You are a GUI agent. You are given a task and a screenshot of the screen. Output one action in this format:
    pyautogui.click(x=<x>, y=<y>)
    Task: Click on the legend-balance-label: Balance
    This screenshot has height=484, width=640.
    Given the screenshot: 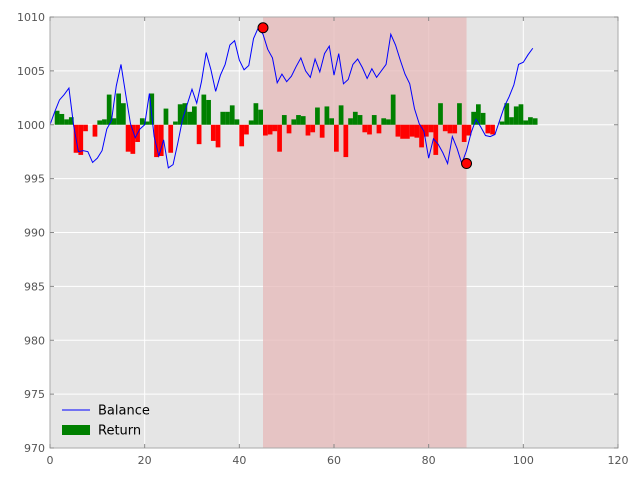 What is the action you would take?
    pyautogui.click(x=124, y=411)
    